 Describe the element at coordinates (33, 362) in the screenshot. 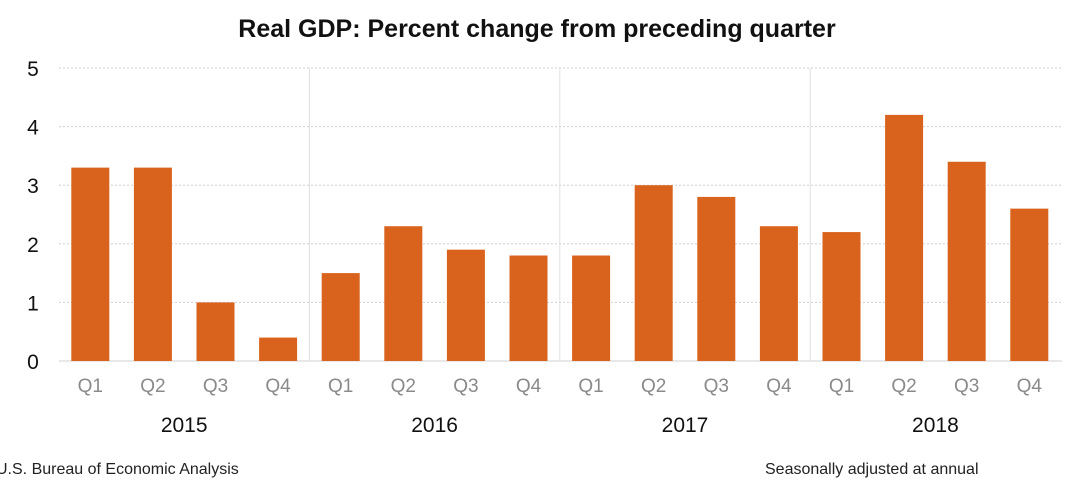

I see `y-tick-label: 0` at that location.